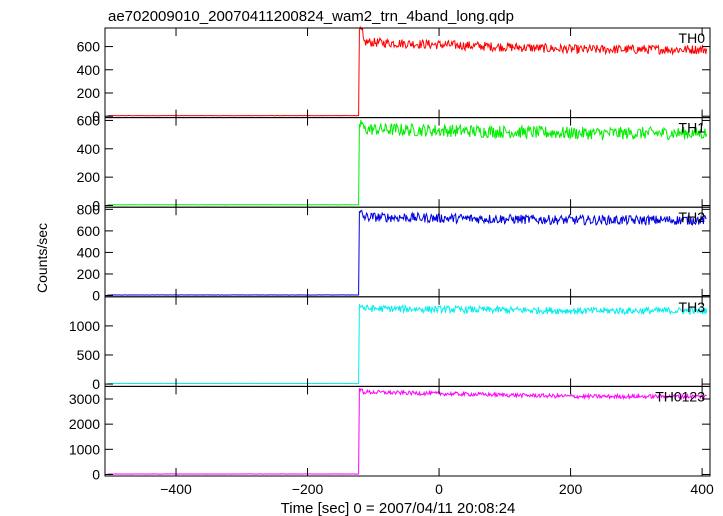 This screenshot has height=516, width=723. I want to click on x-tick-label: 400, so click(702, 489).